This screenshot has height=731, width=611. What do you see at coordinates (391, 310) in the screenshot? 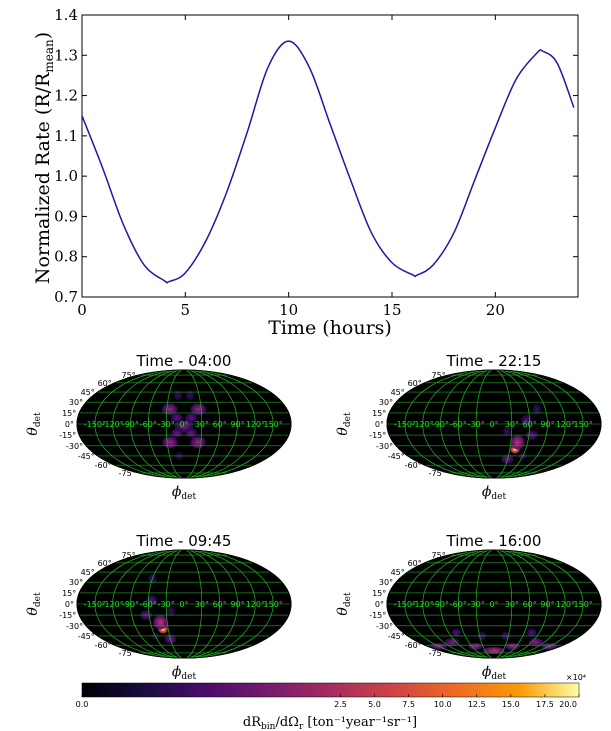
I see `rate-x-tick-label: 15` at bounding box center [391, 310].